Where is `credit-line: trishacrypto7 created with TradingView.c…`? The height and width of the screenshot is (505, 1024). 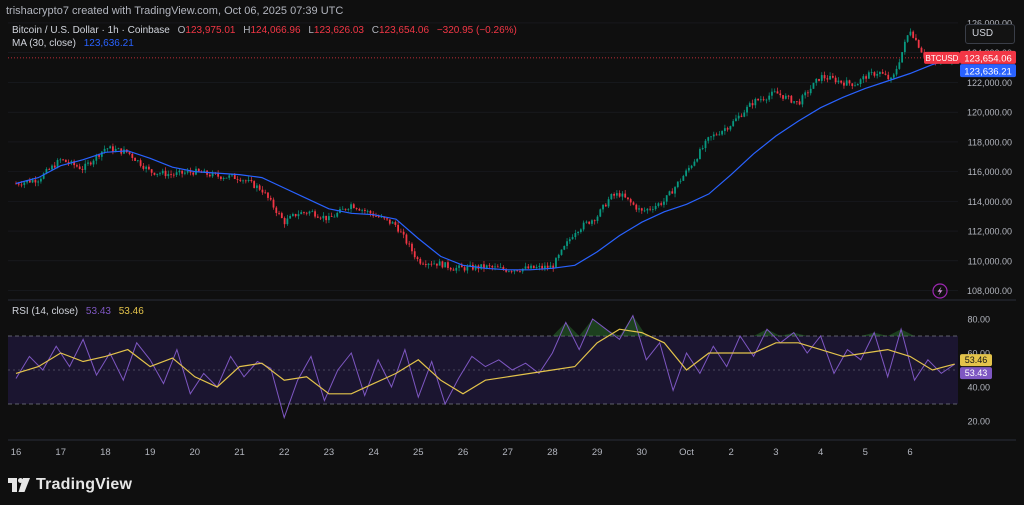
credit-line: trishacrypto7 created with TradingView.c… is located at coordinates (175, 11).